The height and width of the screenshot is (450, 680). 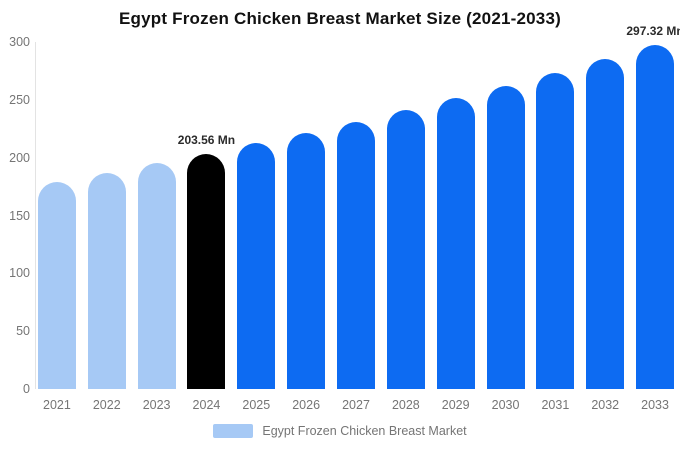 I want to click on bar-2028, so click(x=405, y=249).